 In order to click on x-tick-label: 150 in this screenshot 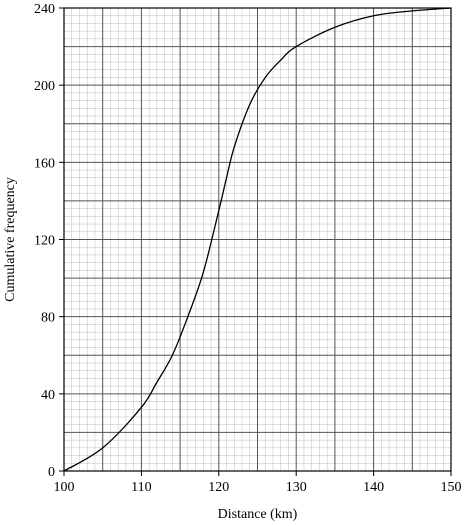, I will do `click(451, 487)`.